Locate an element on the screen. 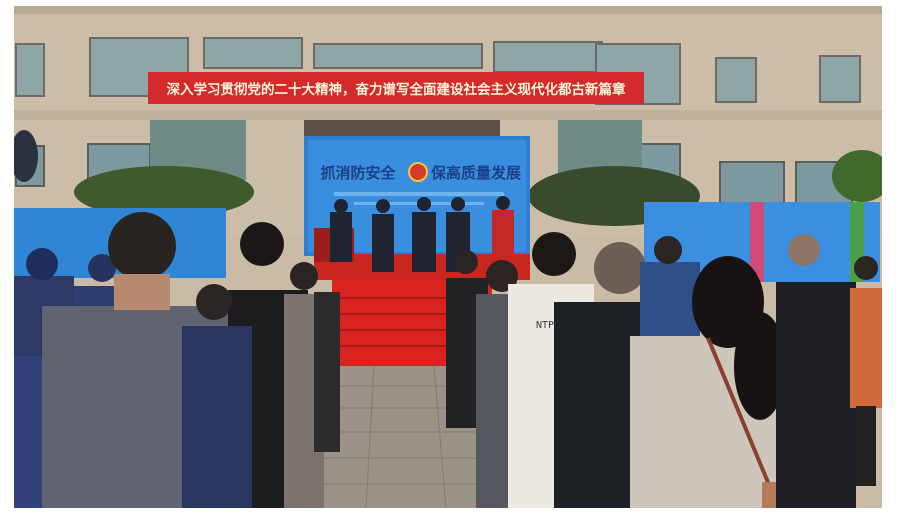 This screenshot has height=512, width=903. banner-slogan: 深入学习贯彻党的二十大精神，奋力谱写全面建设社会主义现代化都古新篇章 is located at coordinates (396, 89).